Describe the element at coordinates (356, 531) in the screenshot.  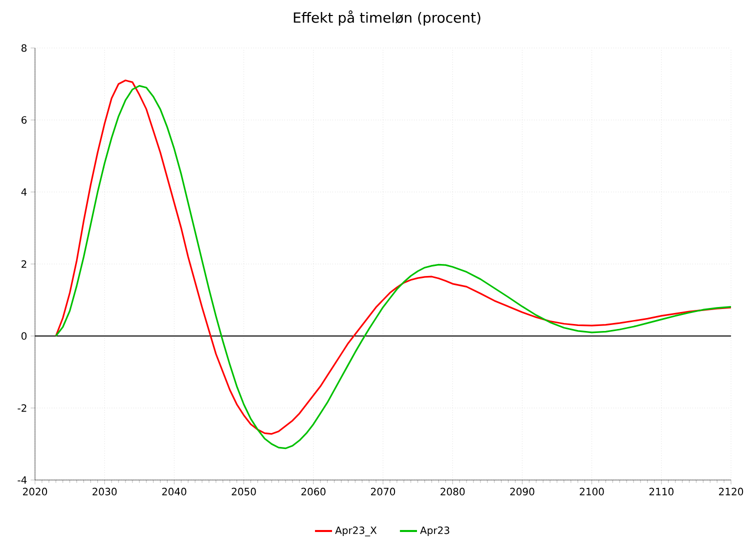
I see `legend-label: Apr23_X` at that location.